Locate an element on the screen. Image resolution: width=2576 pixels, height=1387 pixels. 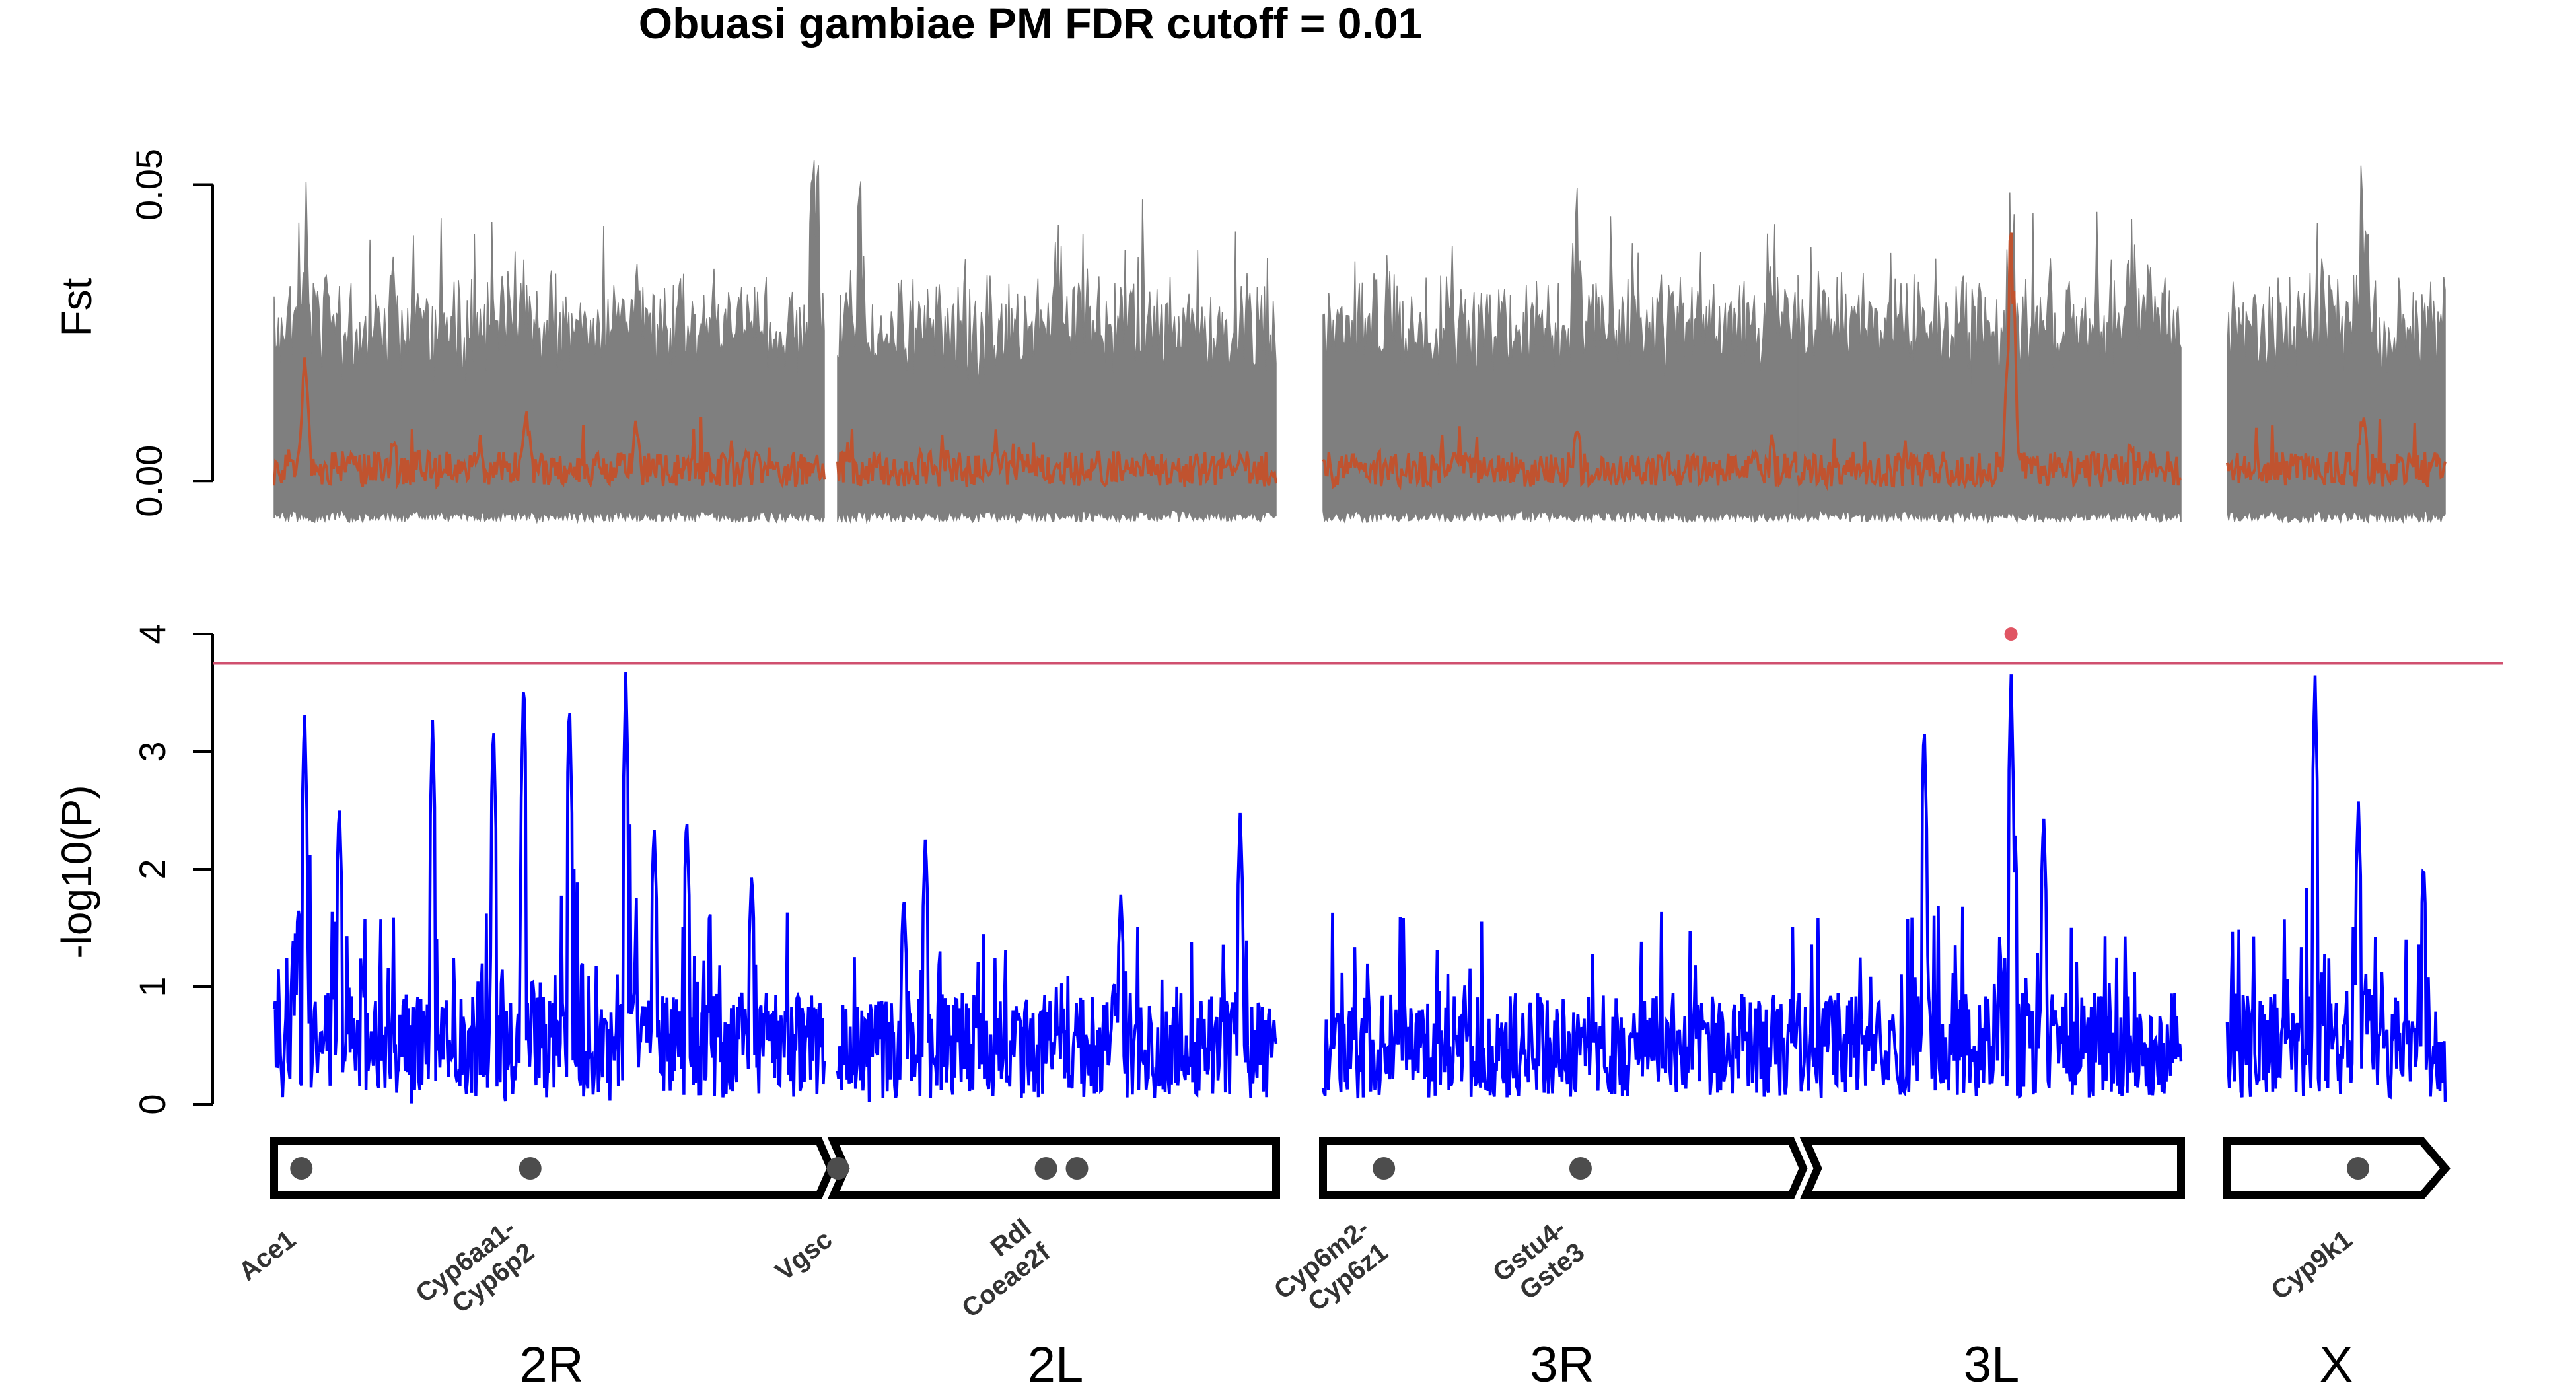
chromosome-2R is located at coordinates (553, 1168).